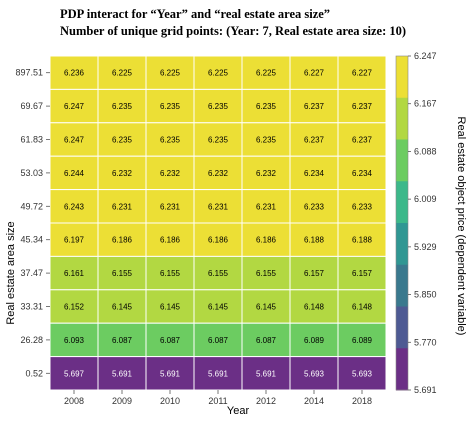  I want to click on x-tick-label: 2010, so click(170, 401).